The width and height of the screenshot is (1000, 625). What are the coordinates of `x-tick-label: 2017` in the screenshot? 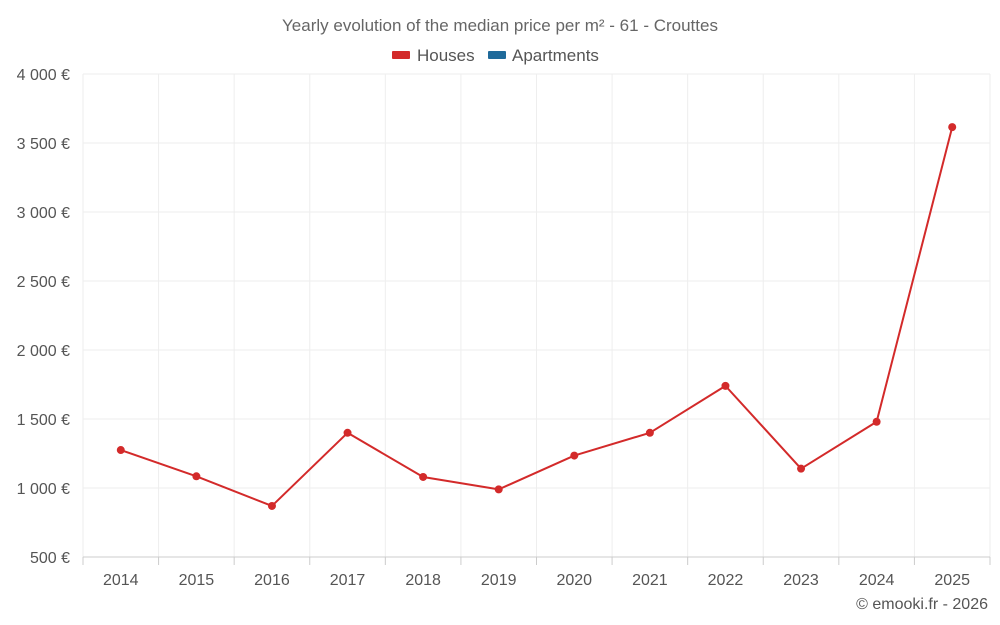 It's located at (348, 580).